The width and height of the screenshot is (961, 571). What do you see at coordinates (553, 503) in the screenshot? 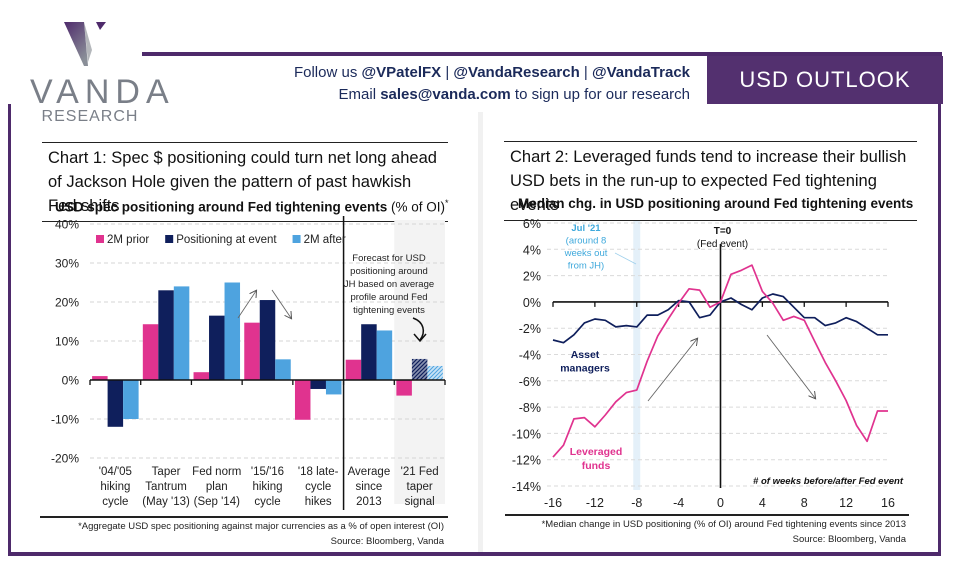
I see `x-tick-label: -16` at bounding box center [553, 503].